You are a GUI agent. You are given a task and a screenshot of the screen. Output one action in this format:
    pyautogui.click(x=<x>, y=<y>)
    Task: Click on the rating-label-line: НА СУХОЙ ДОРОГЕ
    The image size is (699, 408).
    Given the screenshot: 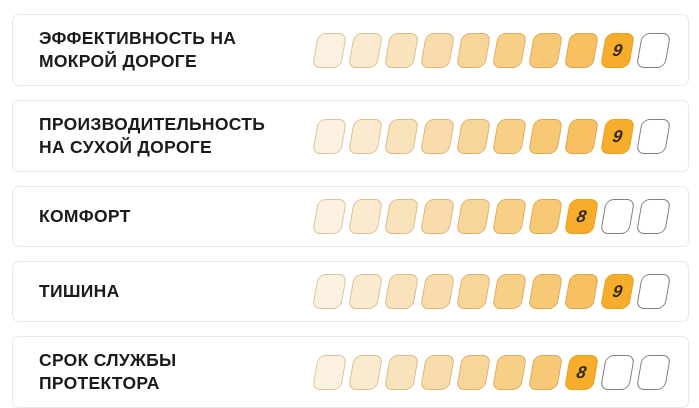 What is the action you would take?
    pyautogui.click(x=125, y=147)
    